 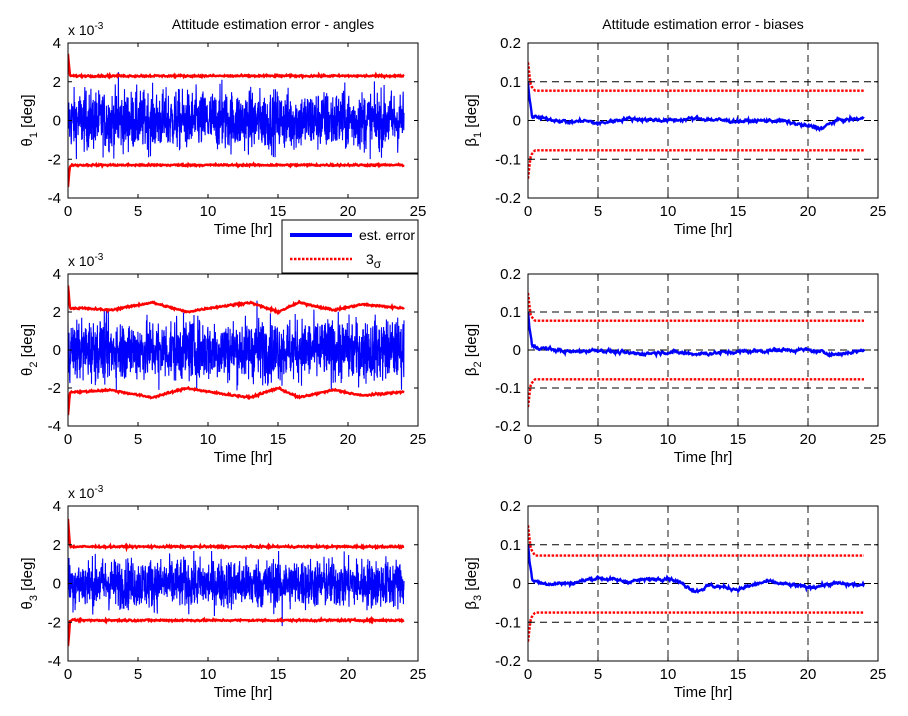 I want to click on chart-title: Attitude estimation error - angles, so click(x=273, y=24).